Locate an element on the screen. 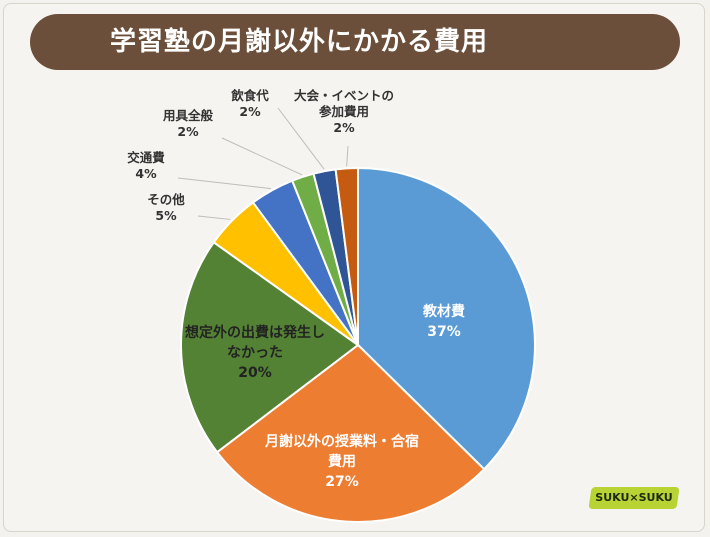  suku-suku-logo: SUKU×SUKU is located at coordinates (634, 498).